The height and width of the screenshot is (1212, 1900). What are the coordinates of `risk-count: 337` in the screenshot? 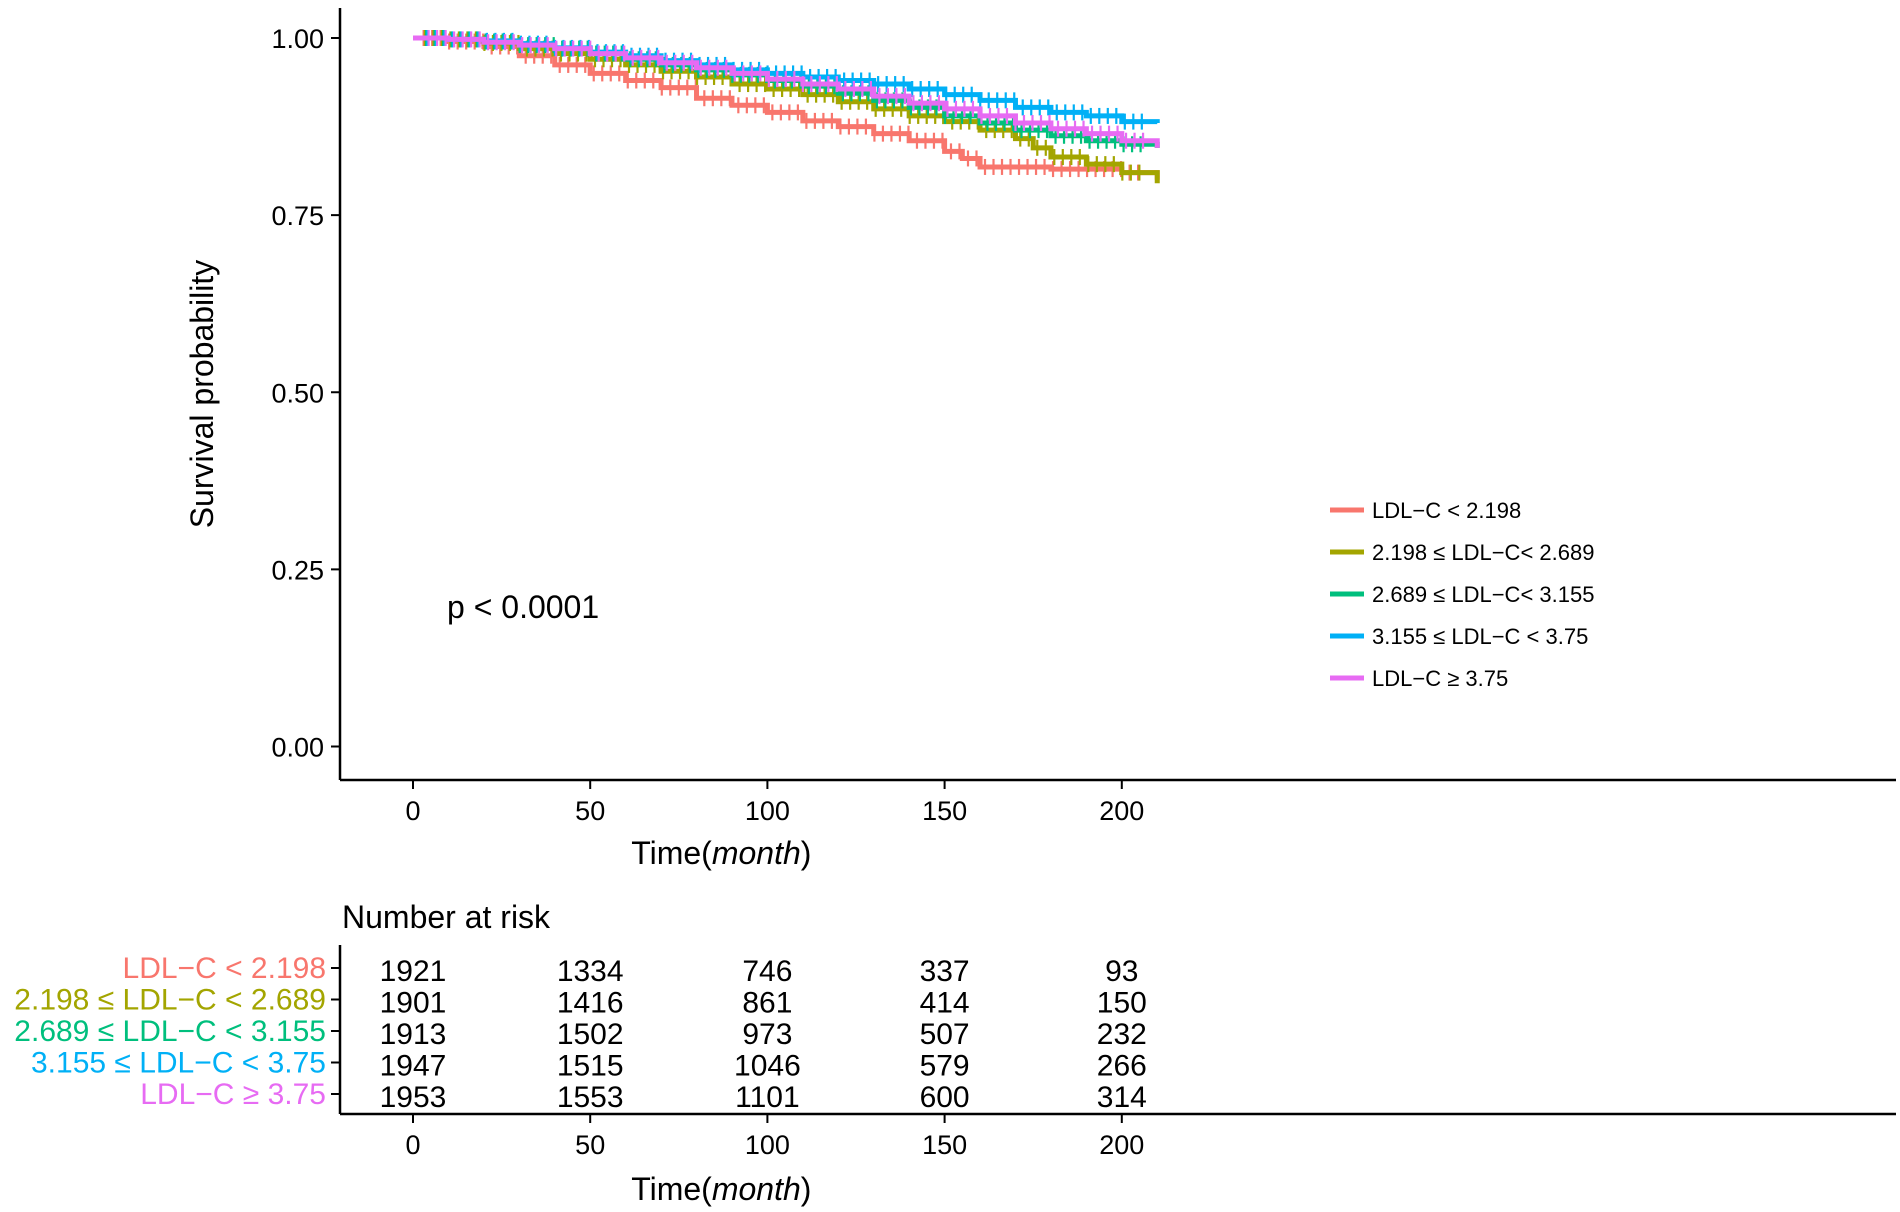 It's located at (945, 971).